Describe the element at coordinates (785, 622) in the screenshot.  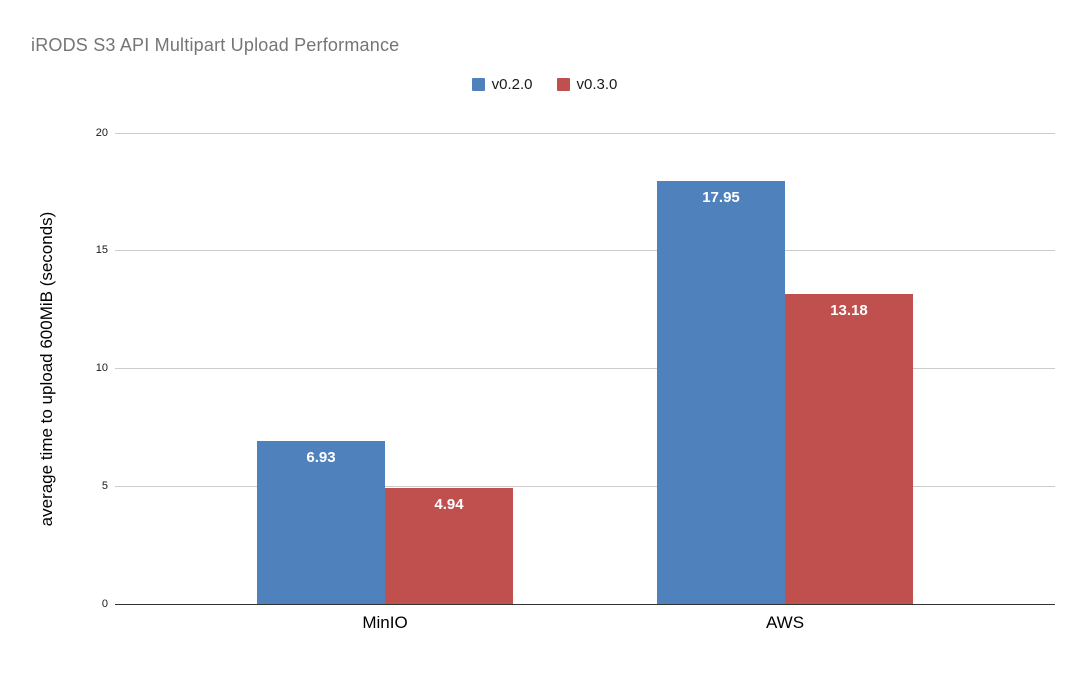
I see `x-category-label-AWS: AWS` at that location.